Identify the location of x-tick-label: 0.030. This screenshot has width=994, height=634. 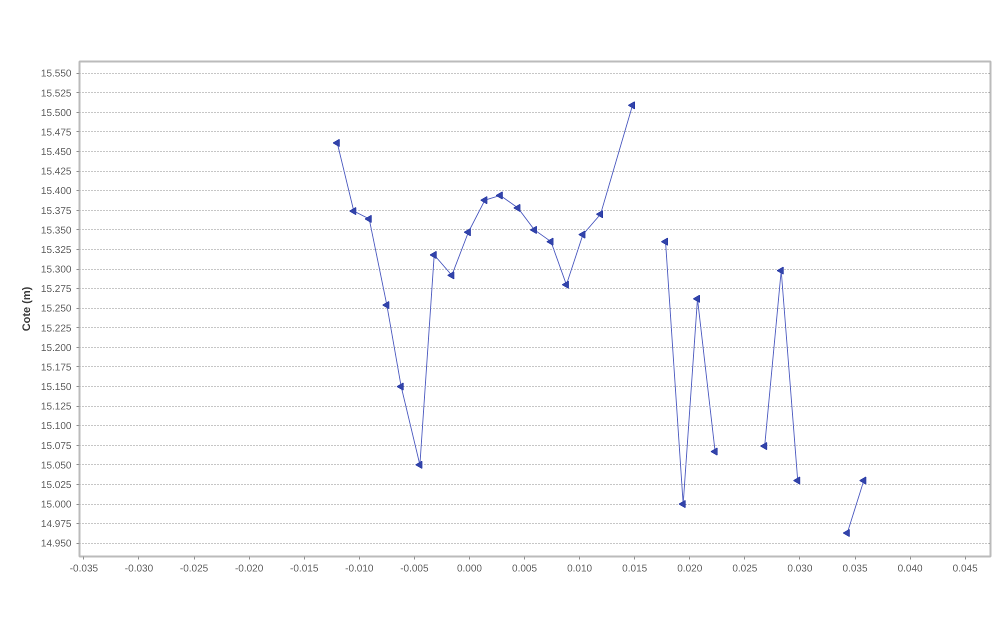
(800, 569).